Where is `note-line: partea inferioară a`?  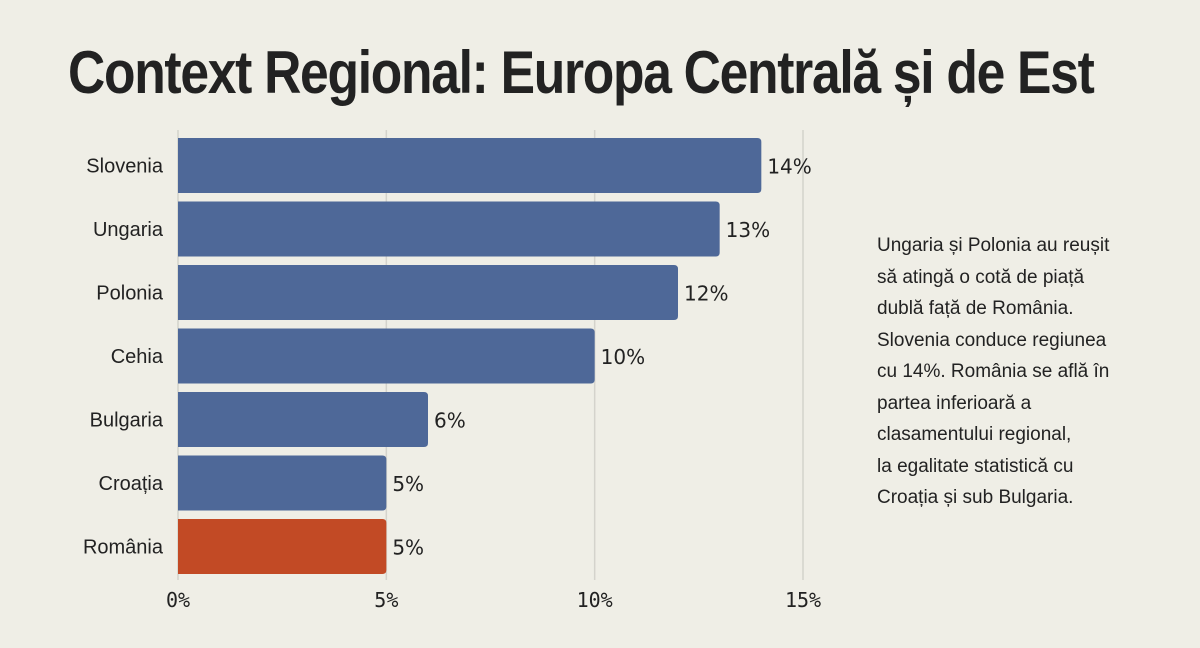
note-line: partea inferioară a is located at coordinates (954, 403).